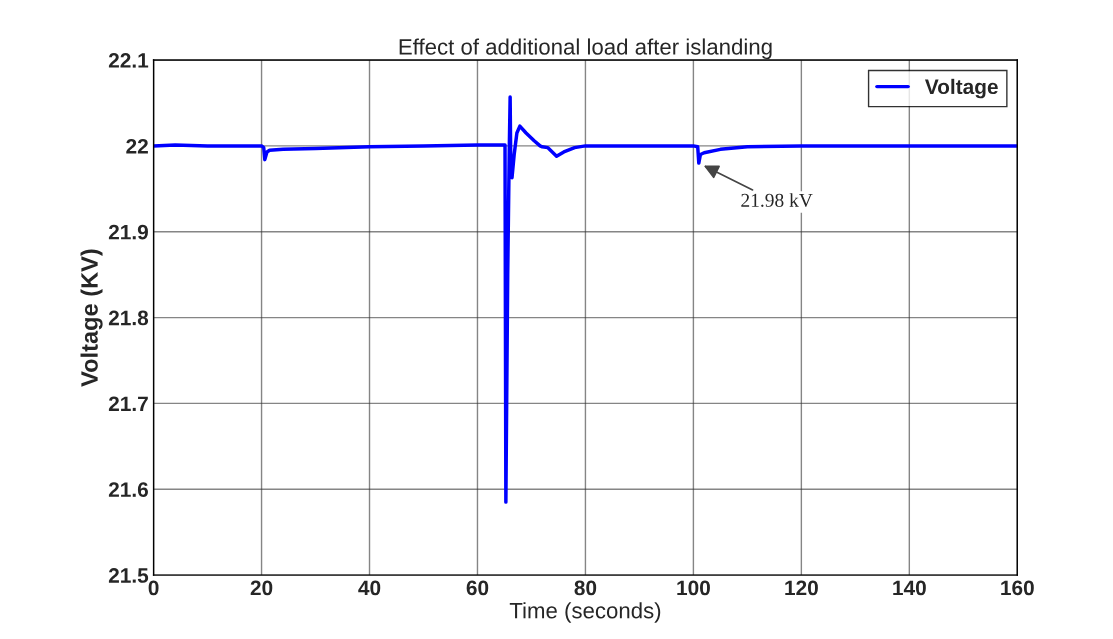 The height and width of the screenshot is (639, 1113). What do you see at coordinates (369, 588) in the screenshot?
I see `x-tick-label: 40` at bounding box center [369, 588].